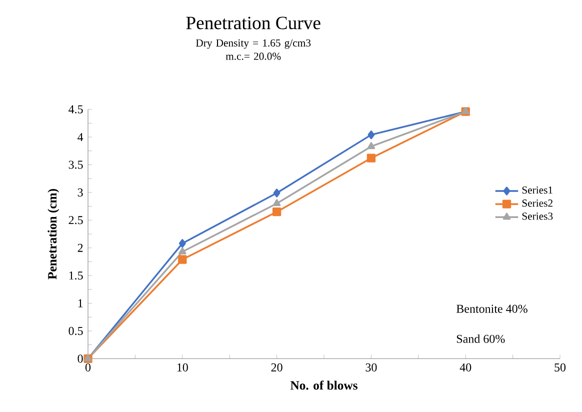  Describe the element at coordinates (560, 367) in the screenshot. I see `x-tick-label: 50` at that location.